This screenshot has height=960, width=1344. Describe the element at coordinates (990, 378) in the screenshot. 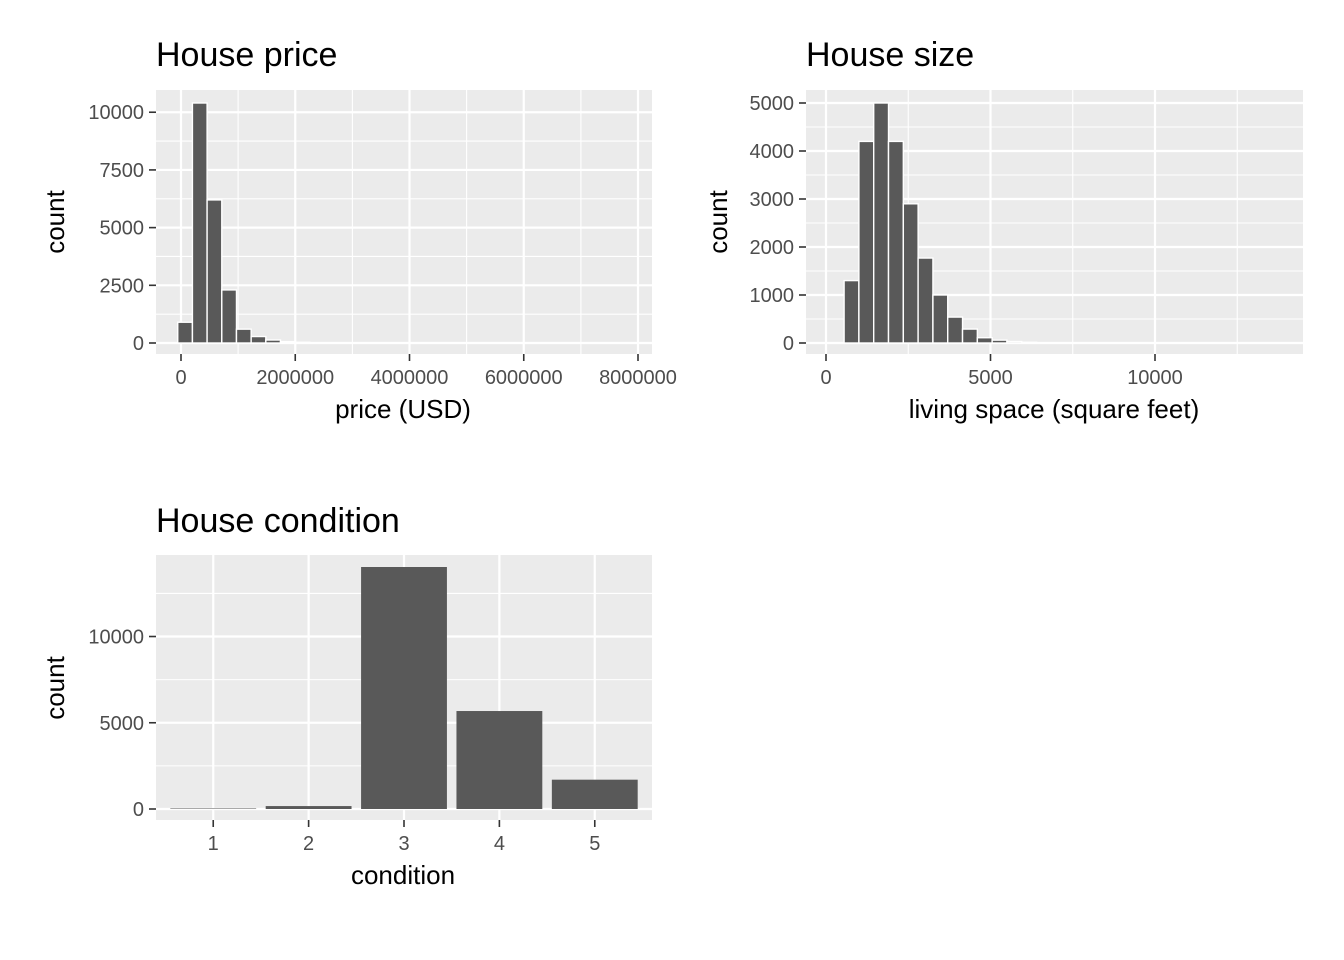

I see `size-x-tick-label: 5000` at that location.